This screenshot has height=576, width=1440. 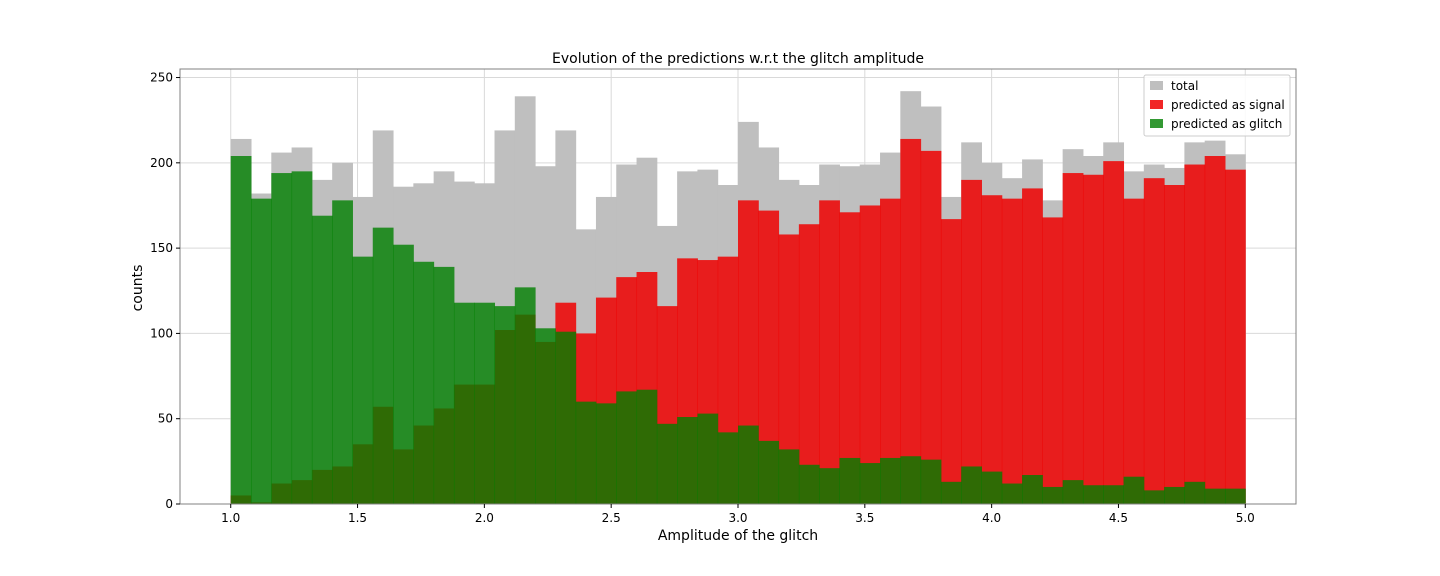 I want to click on legend-swatch-signal, so click(x=1156, y=104).